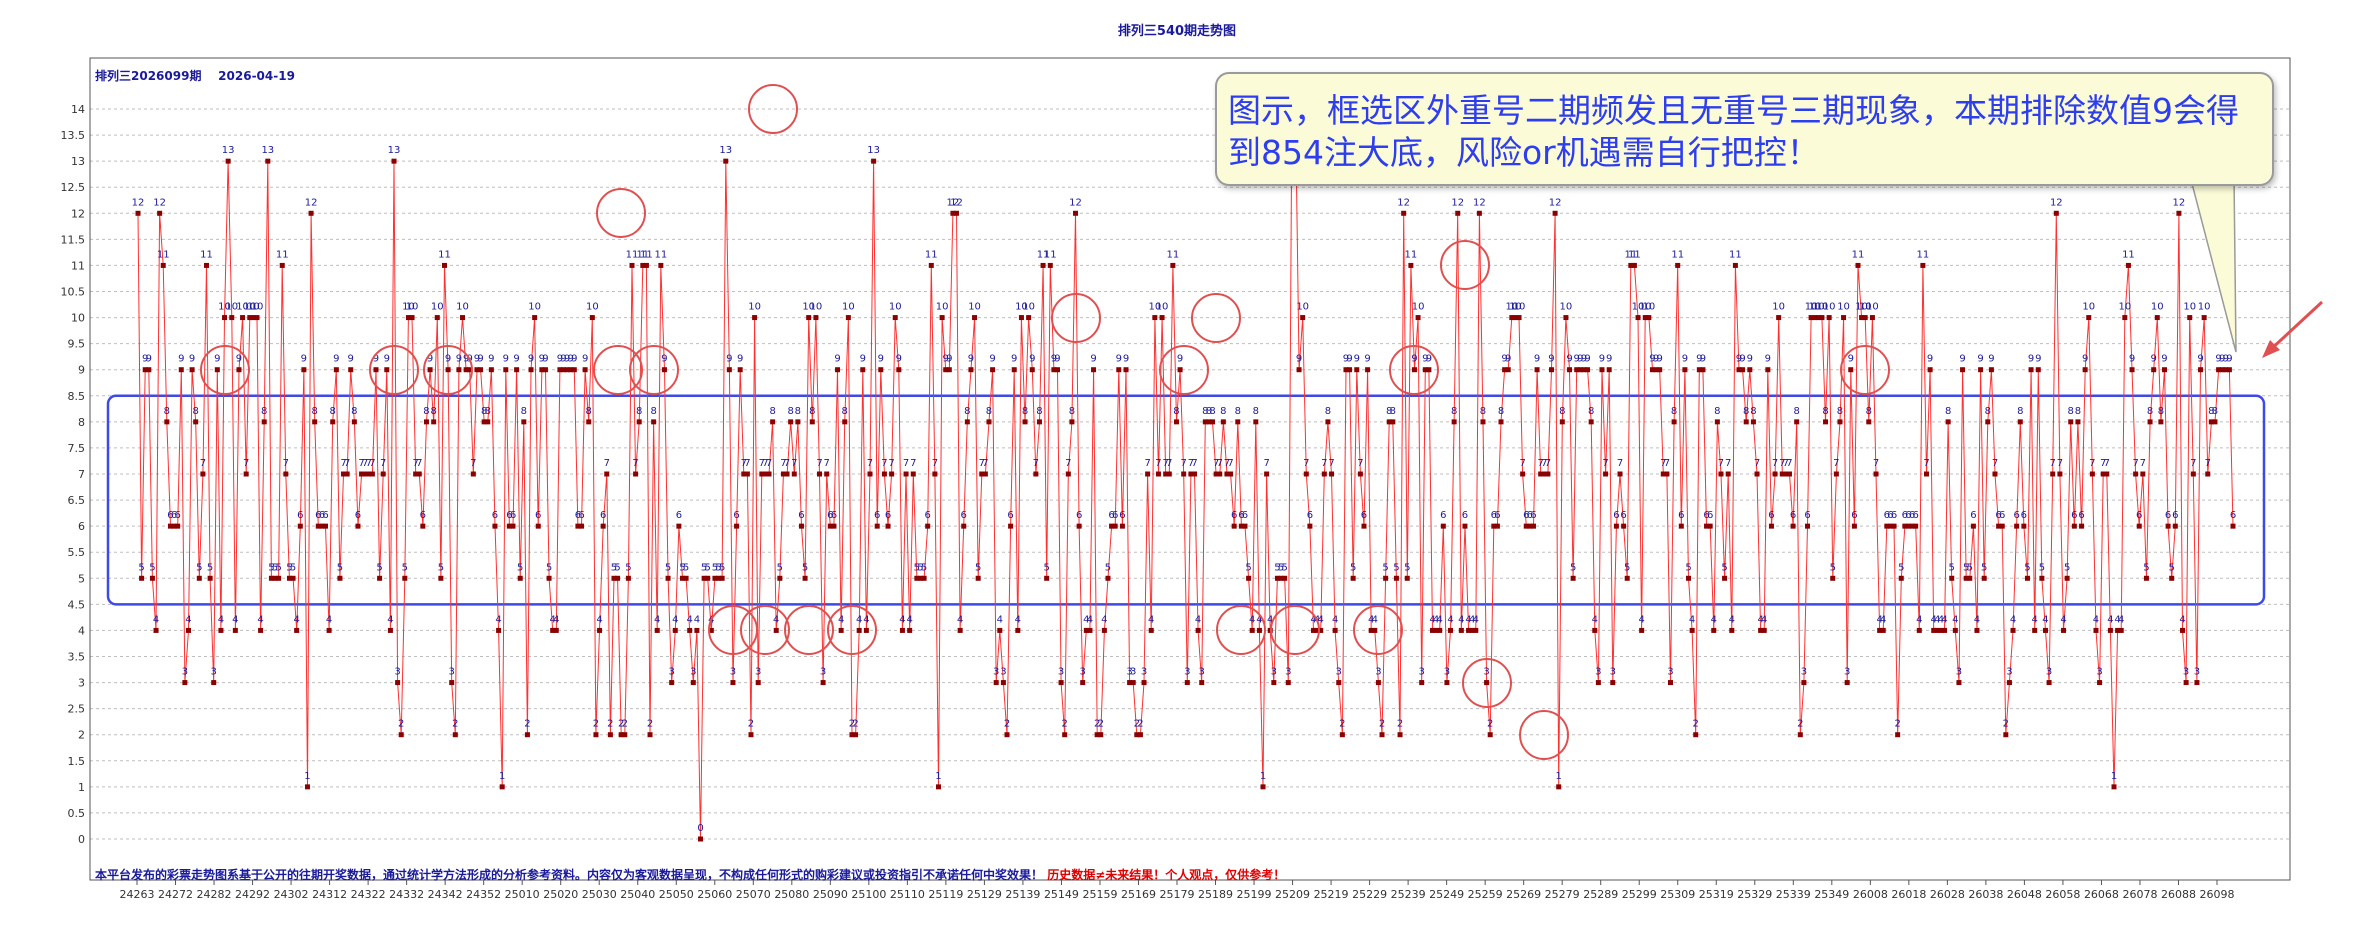  I want to click on x-tick-label: 24282, so click(214, 894).